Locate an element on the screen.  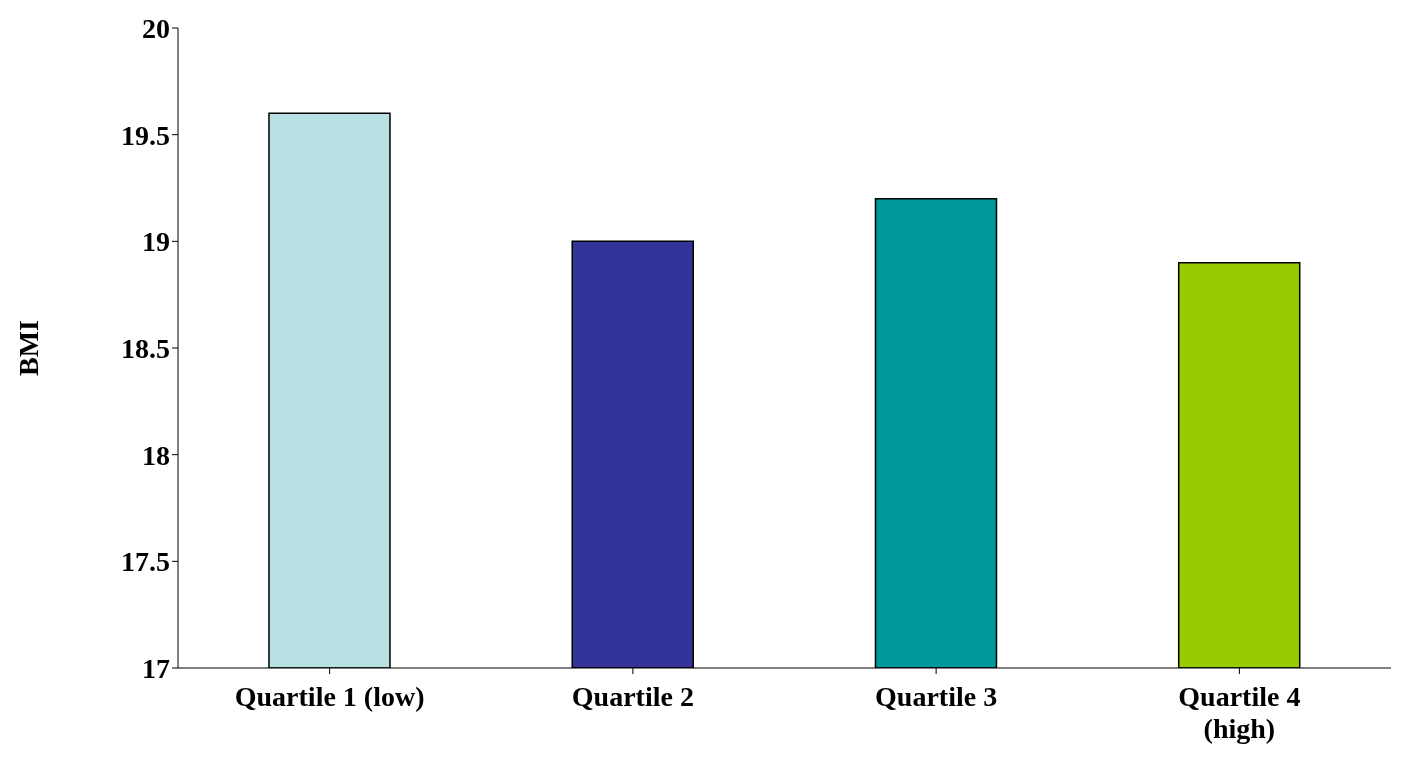
y-tick-label: 19.5 is located at coordinates (145, 135).